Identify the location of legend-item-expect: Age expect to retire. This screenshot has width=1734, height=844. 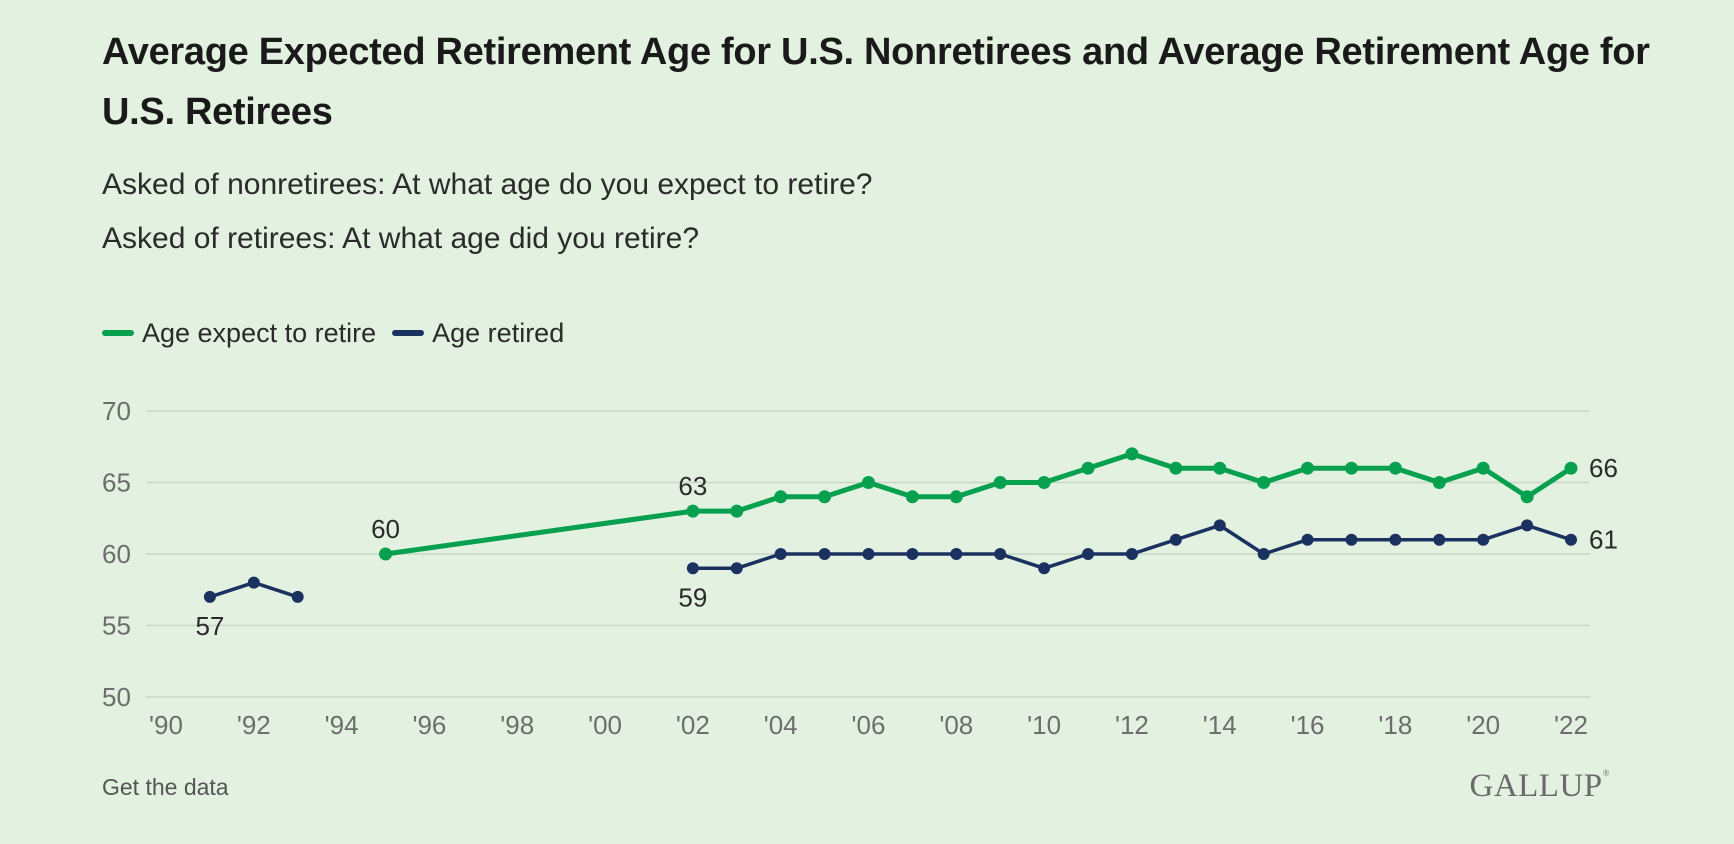
(239, 333).